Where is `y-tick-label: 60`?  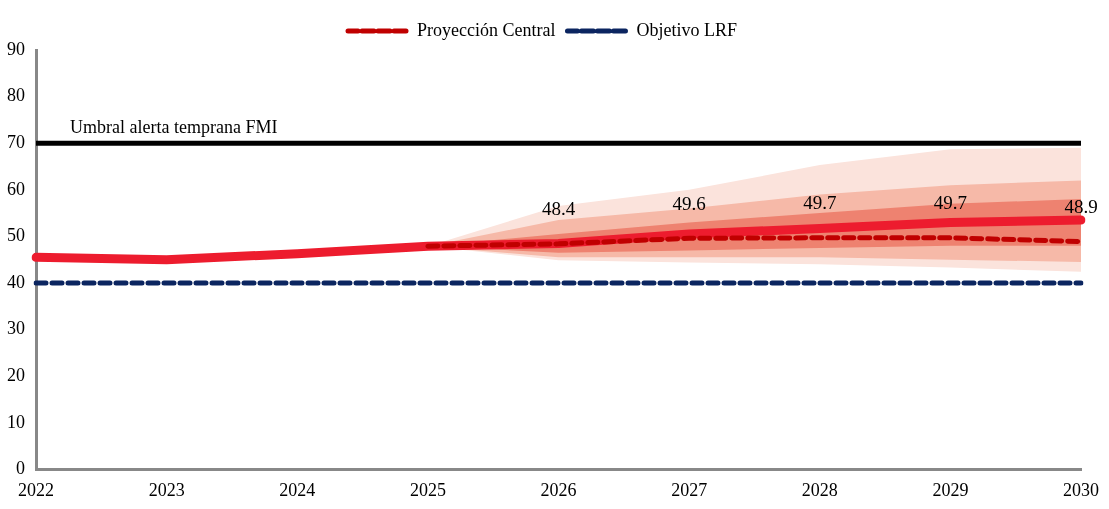 y-tick-label: 60 is located at coordinates (16, 188).